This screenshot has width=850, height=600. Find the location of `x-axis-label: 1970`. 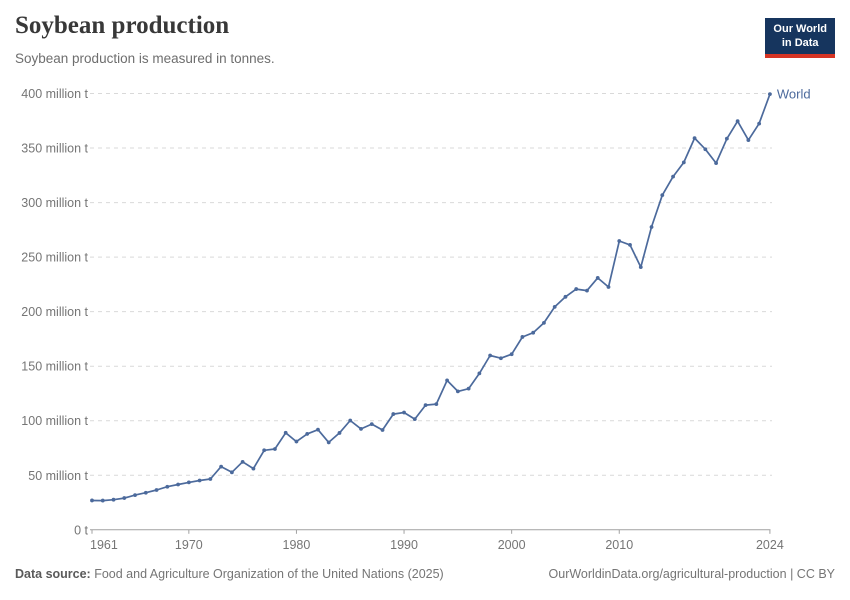

x-axis-label: 1970 is located at coordinates (189, 545).